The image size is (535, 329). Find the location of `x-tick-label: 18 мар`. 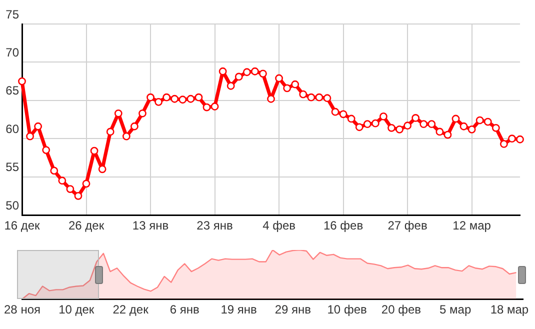

x-tick-label: 18 мар is located at coordinates (509, 309).